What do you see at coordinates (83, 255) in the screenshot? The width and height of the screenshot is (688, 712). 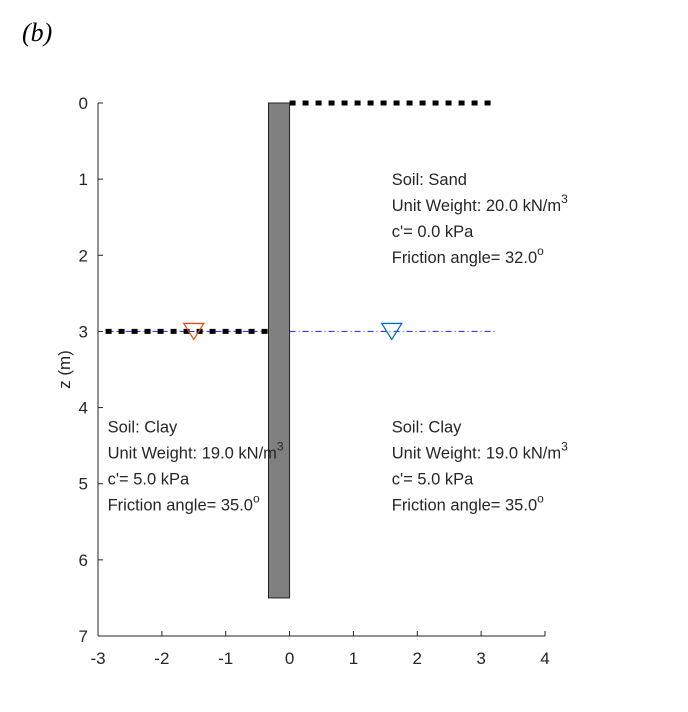 I see `y-tick-label: 2` at bounding box center [83, 255].